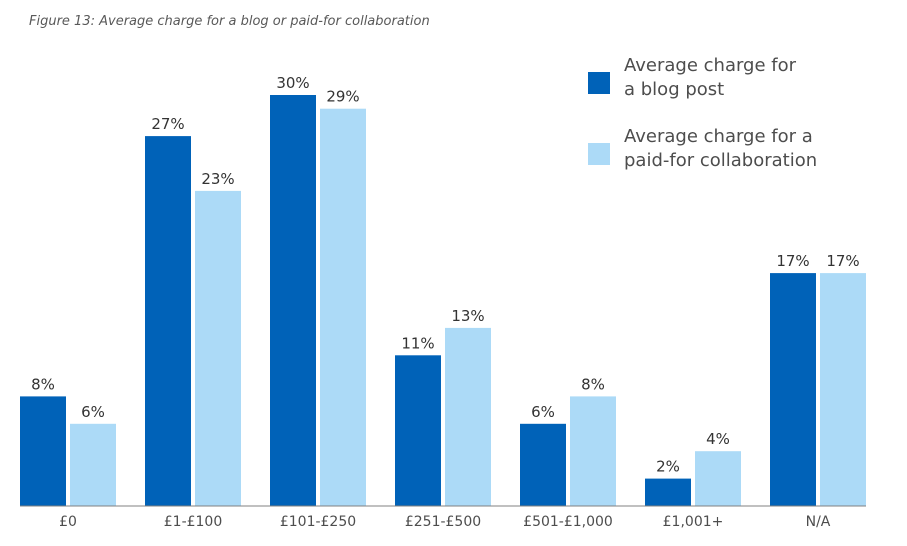 This screenshot has width=907, height=546. Describe the element at coordinates (593, 384) in the screenshot. I see `value-label-s2-4: 8%` at that location.